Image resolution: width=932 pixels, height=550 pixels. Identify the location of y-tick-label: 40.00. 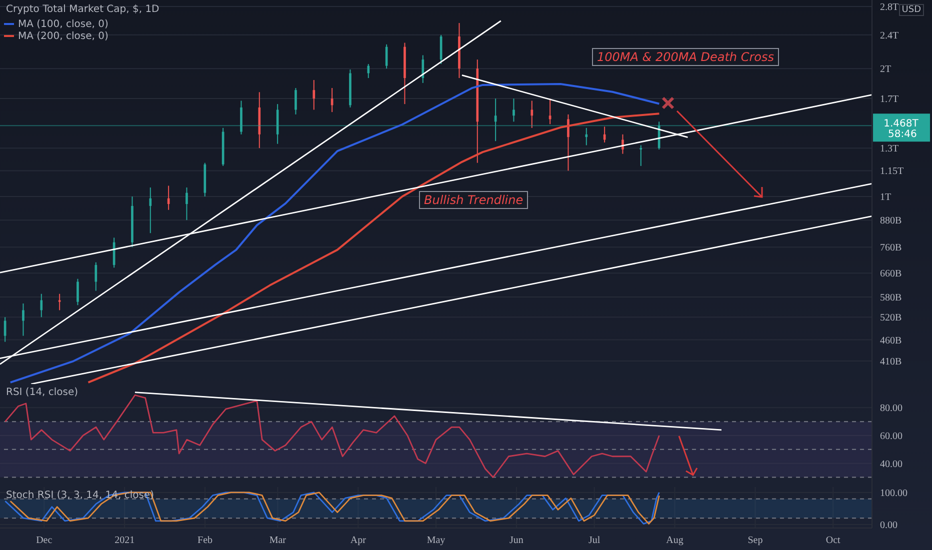
(891, 464).